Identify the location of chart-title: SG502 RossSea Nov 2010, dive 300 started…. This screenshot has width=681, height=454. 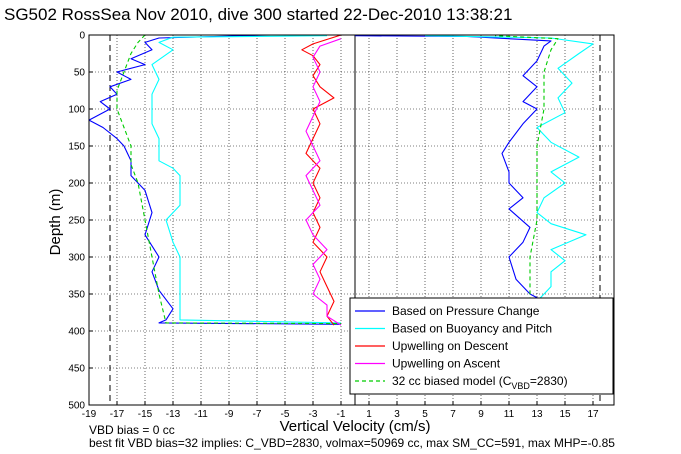
(258, 14).